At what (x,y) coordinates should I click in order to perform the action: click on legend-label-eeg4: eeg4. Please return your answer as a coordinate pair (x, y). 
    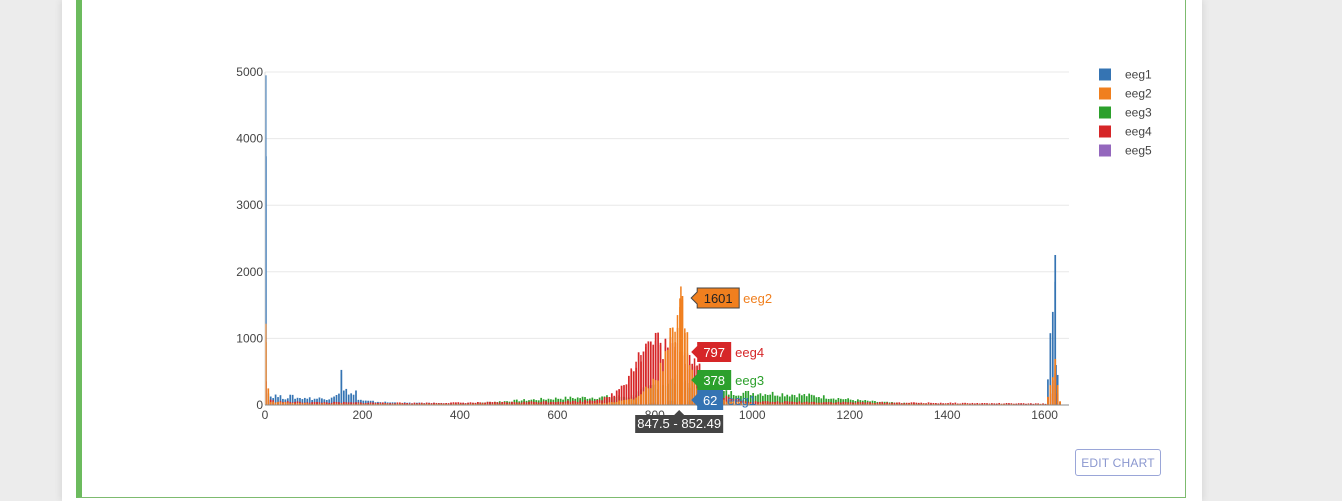
    Looking at the image, I should click on (1138, 132).